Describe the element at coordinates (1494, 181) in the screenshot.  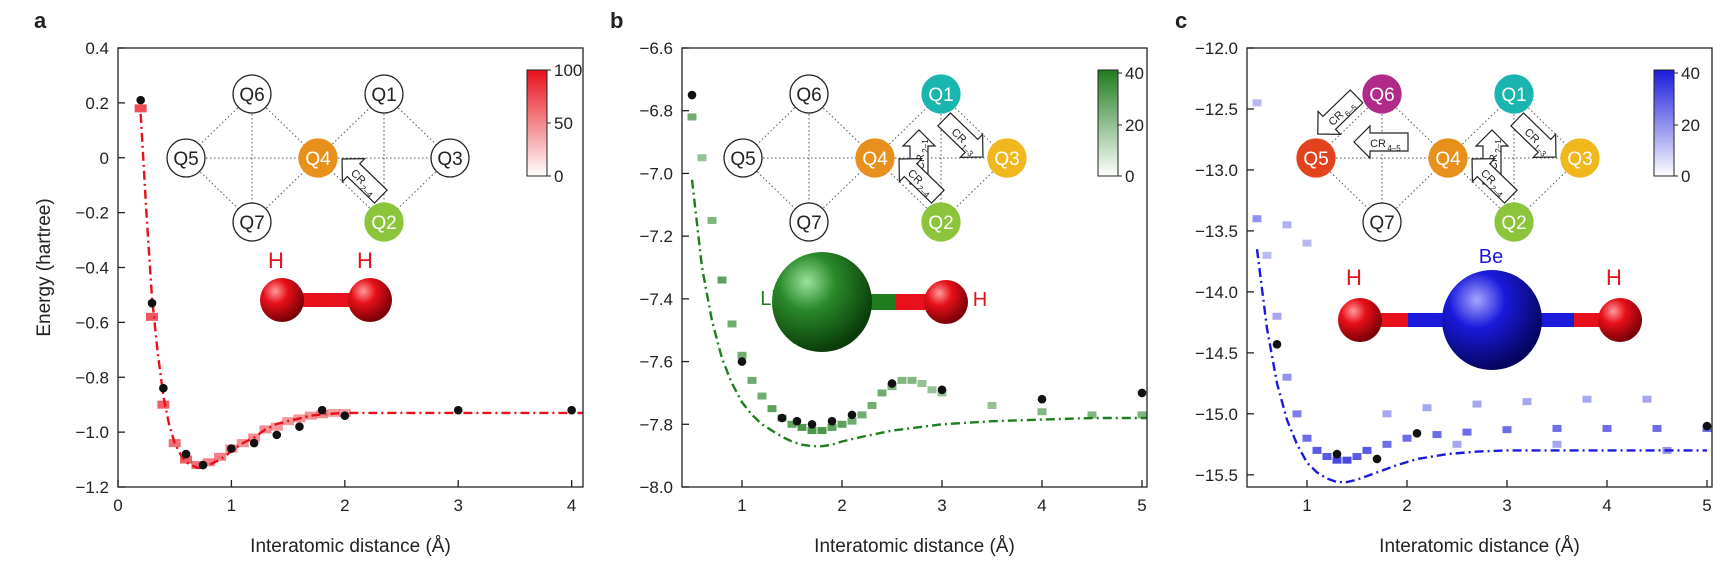
I see `cr-gate-arrow: CR2–4` at that location.